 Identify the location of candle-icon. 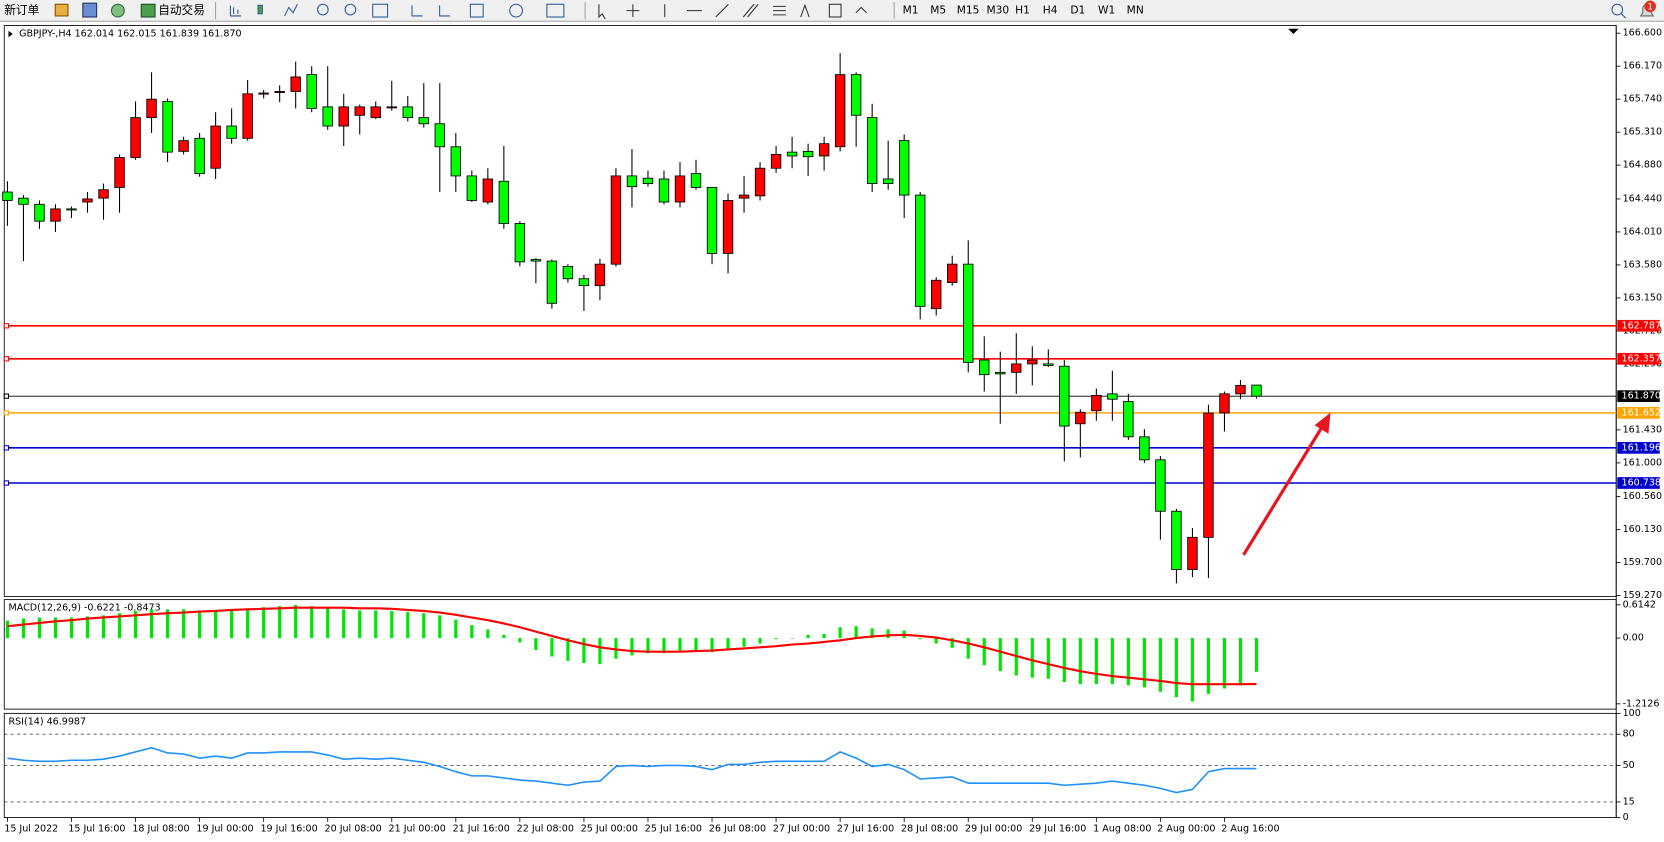
(260, 9).